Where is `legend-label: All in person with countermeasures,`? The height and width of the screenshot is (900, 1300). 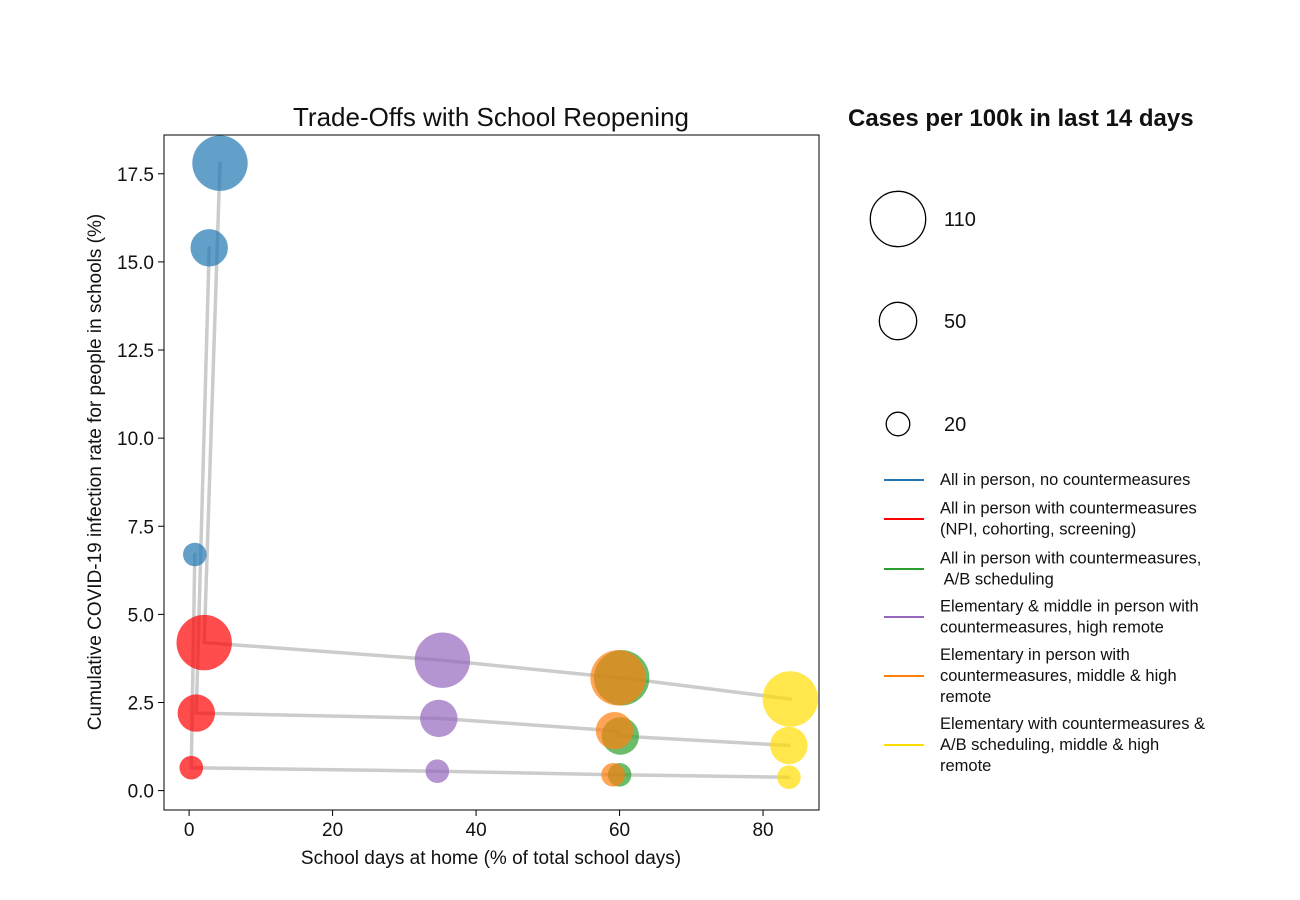 legend-label: All in person with countermeasures, is located at coordinates (1070, 559).